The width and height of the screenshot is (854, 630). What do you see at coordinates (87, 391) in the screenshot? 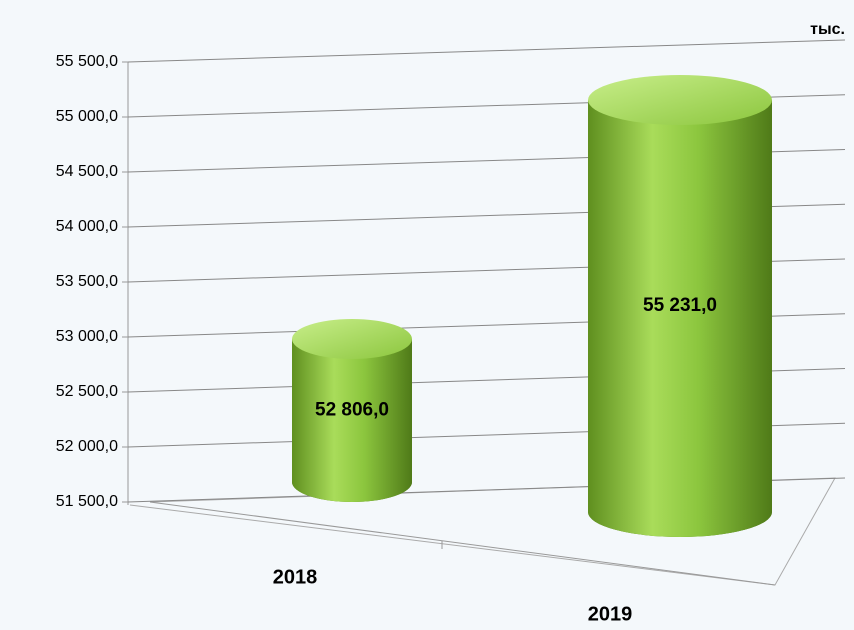
I see `y-tick-label: 52 500,0` at bounding box center [87, 391].